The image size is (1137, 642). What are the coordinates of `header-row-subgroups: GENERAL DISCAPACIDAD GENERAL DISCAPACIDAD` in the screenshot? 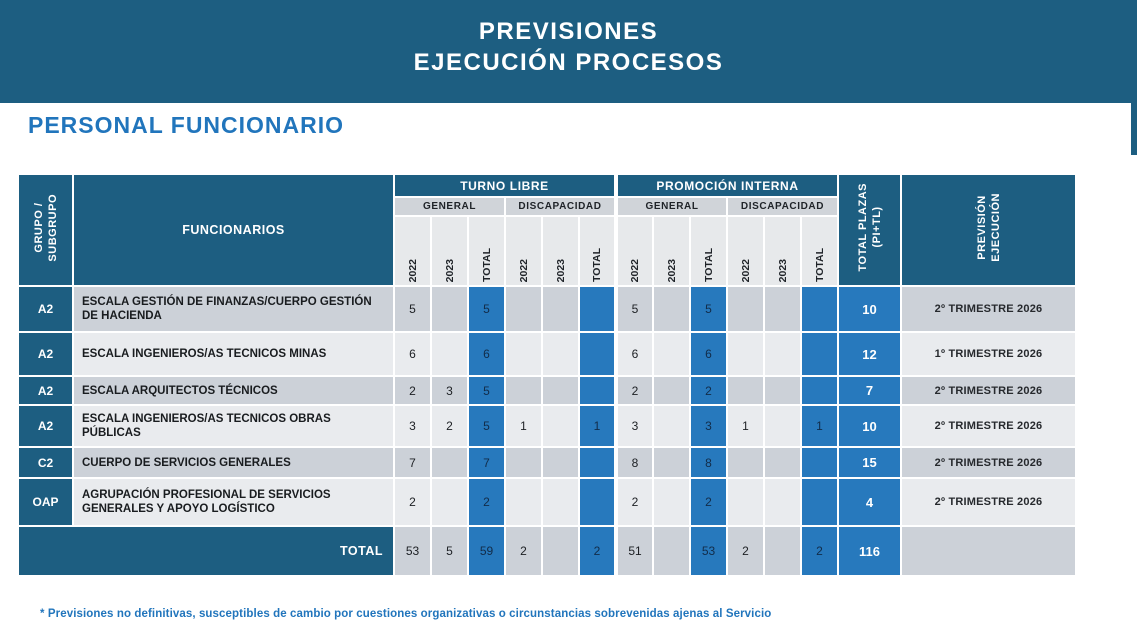 It's located at (547, 206).